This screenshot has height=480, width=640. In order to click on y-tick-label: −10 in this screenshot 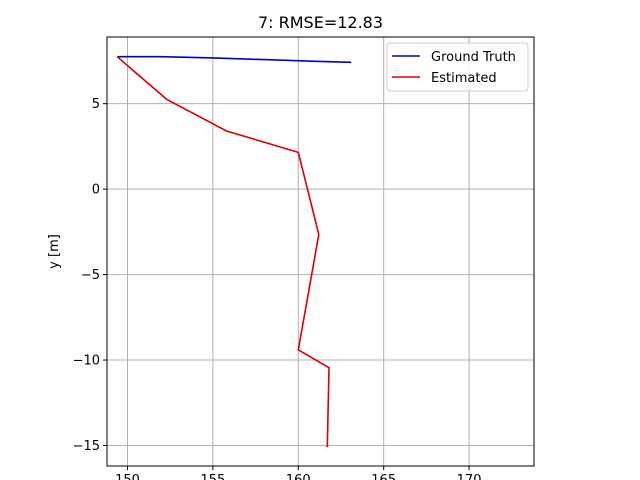, I will do `click(86, 361)`.